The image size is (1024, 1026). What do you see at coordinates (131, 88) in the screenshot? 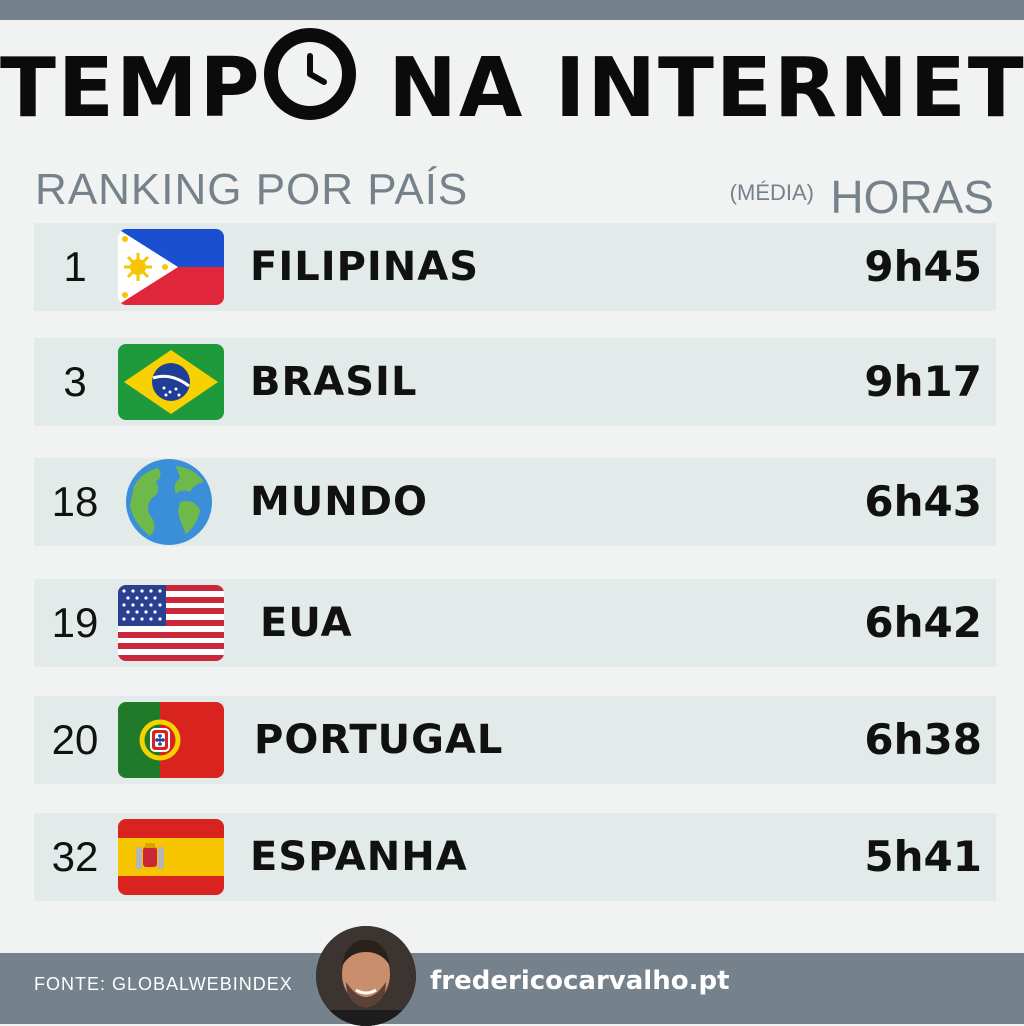
I see `title-part-1: TEMP` at bounding box center [131, 88].